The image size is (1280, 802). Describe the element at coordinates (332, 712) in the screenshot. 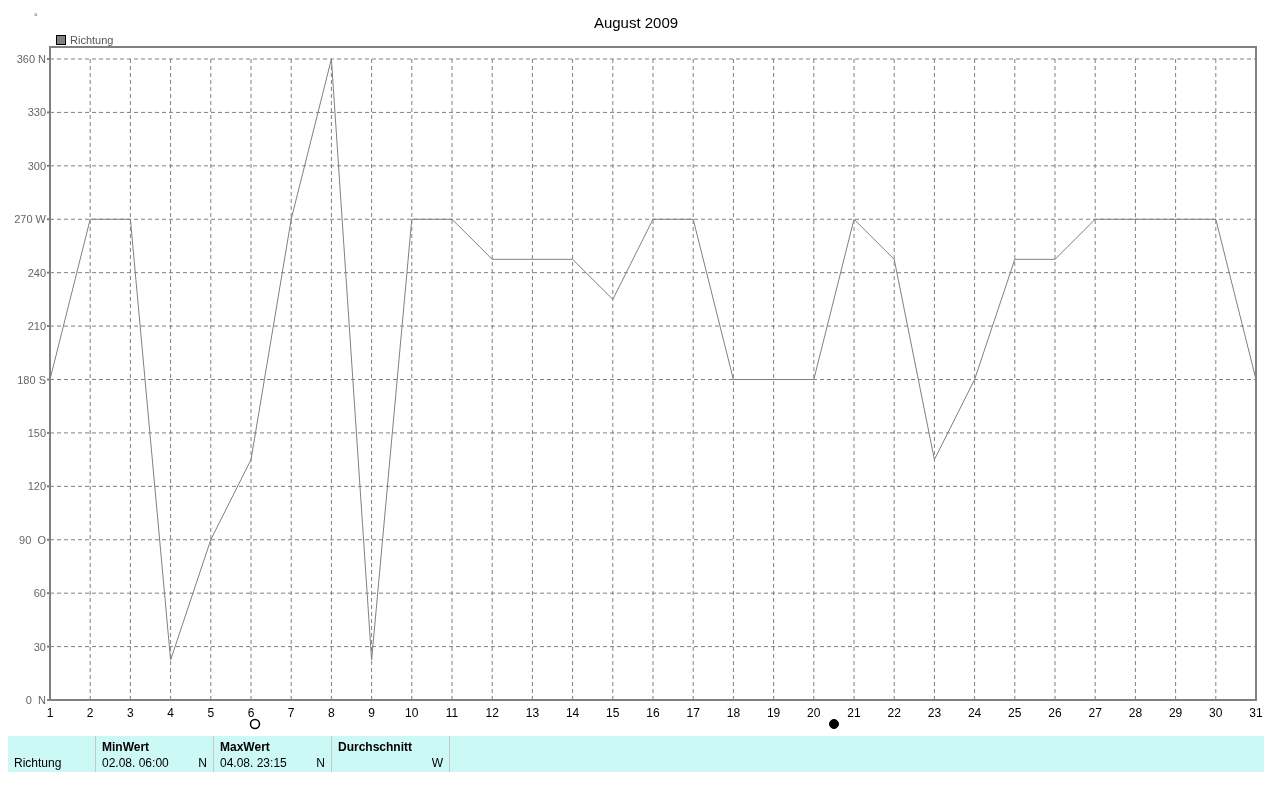

I see `x-tick-label: 8` at that location.